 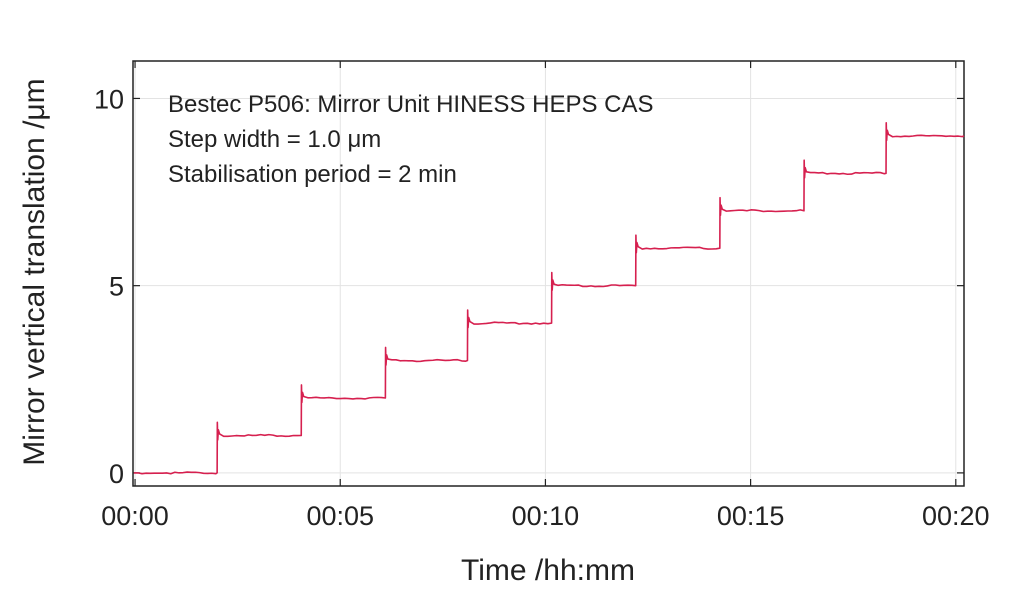 I want to click on x-tick-label: 00:10, so click(x=546, y=516).